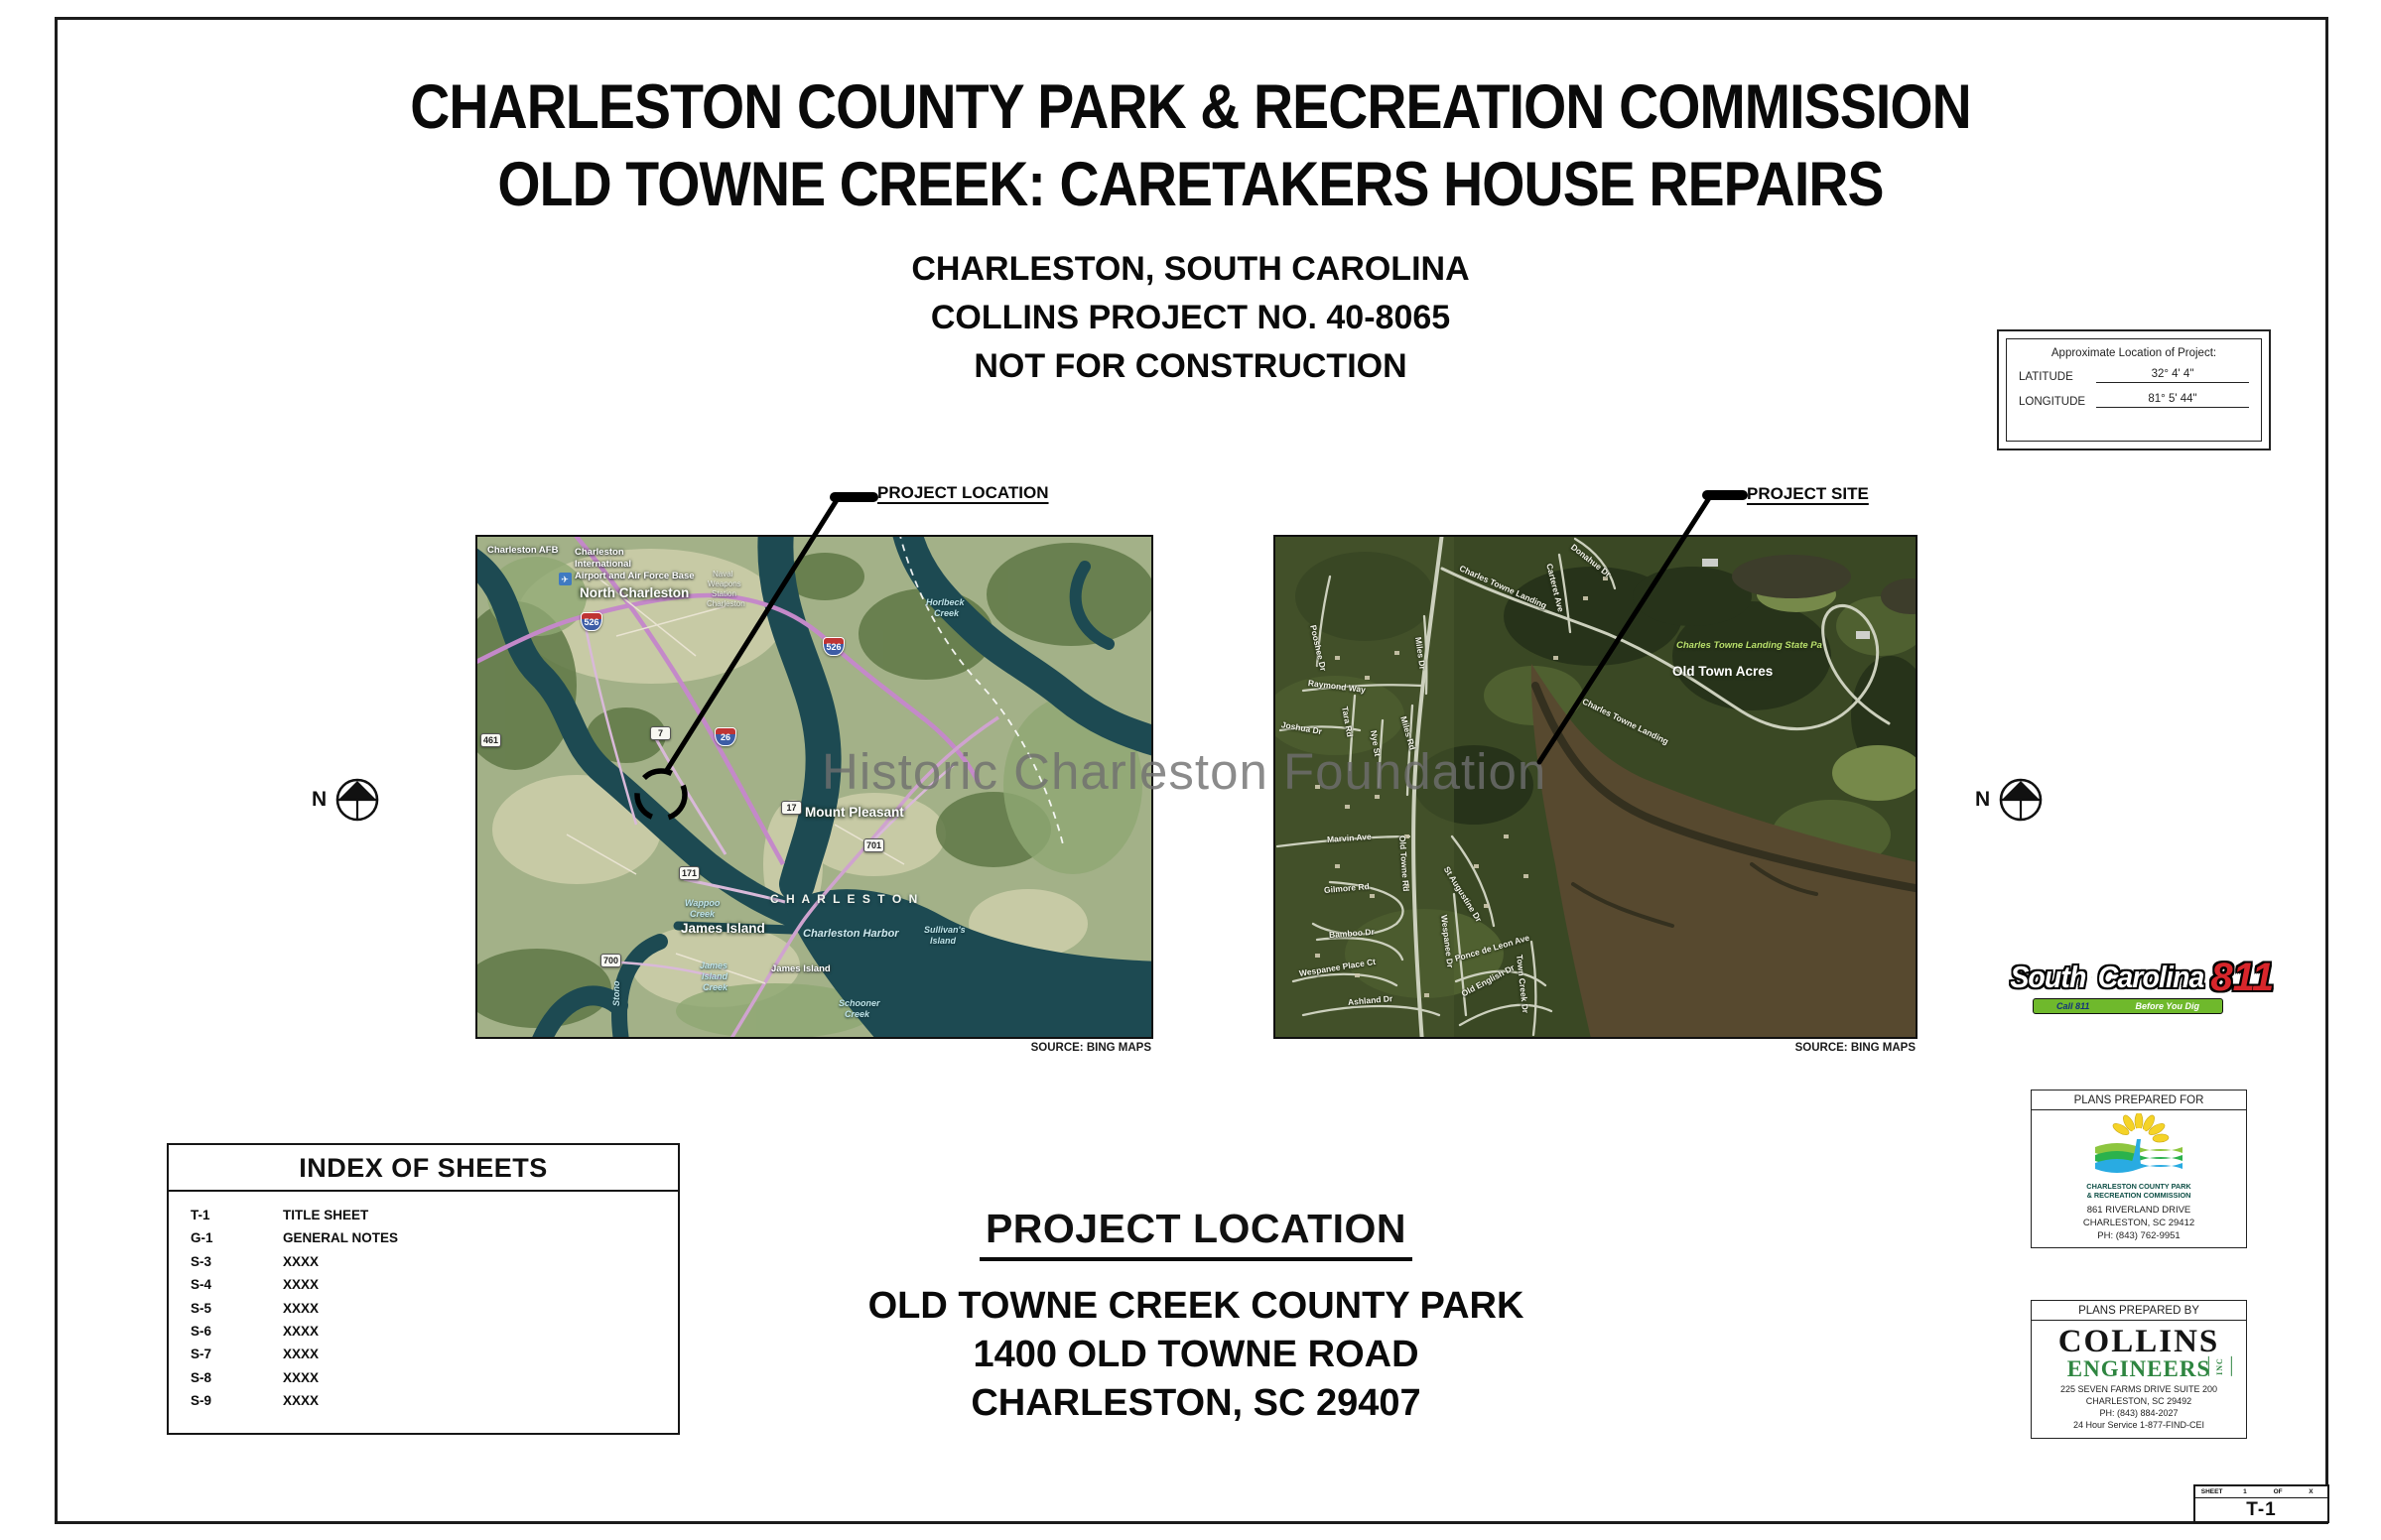  Describe the element at coordinates (945, 930) in the screenshot. I see `map-label: Sullivan's` at that location.